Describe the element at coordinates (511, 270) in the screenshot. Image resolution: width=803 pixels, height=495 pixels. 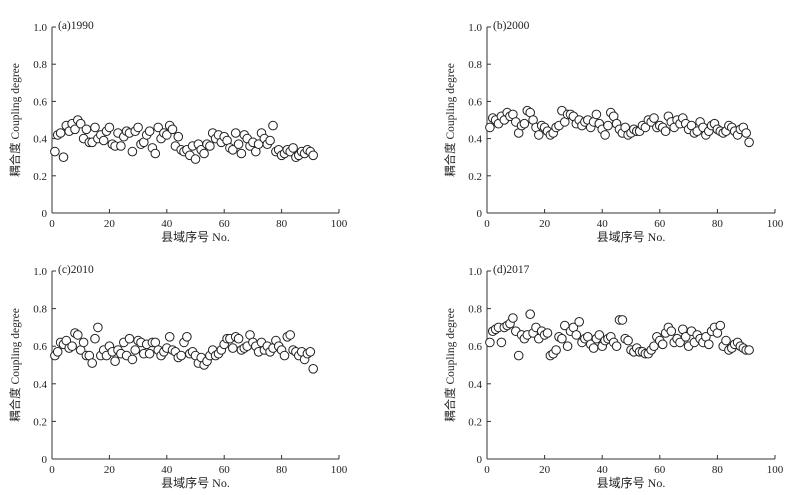
I see `panel-title: (d)2017` at that location.